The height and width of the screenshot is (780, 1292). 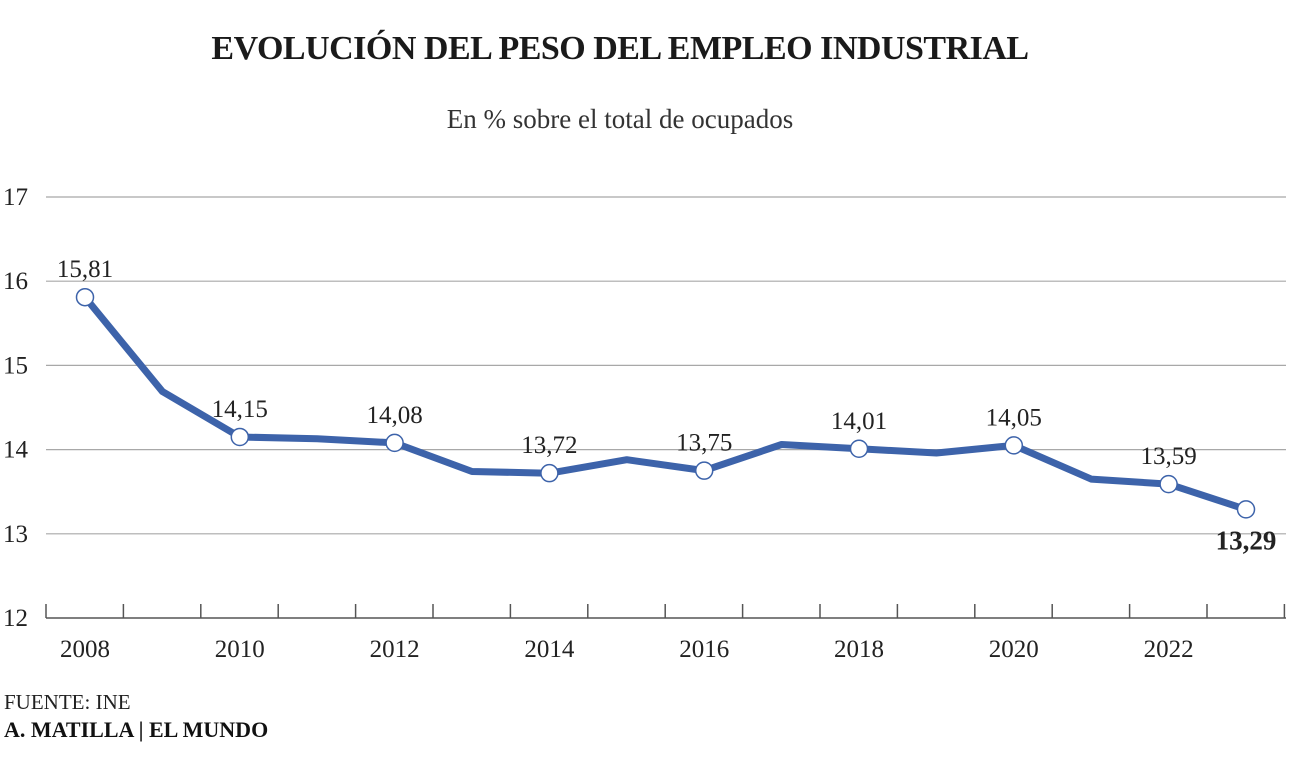 What do you see at coordinates (627, 649) in the screenshot?
I see `x-axis-labels: 2008 2010 2012 2014 2016 2018 2020 2022` at bounding box center [627, 649].